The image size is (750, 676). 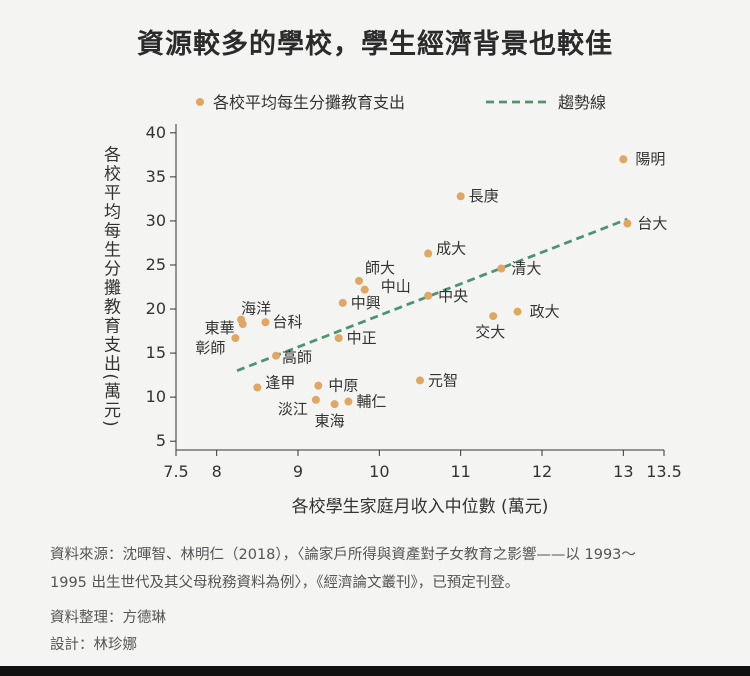 What do you see at coordinates (490, 332) in the screenshot?
I see `point-label: 交大` at bounding box center [490, 332].